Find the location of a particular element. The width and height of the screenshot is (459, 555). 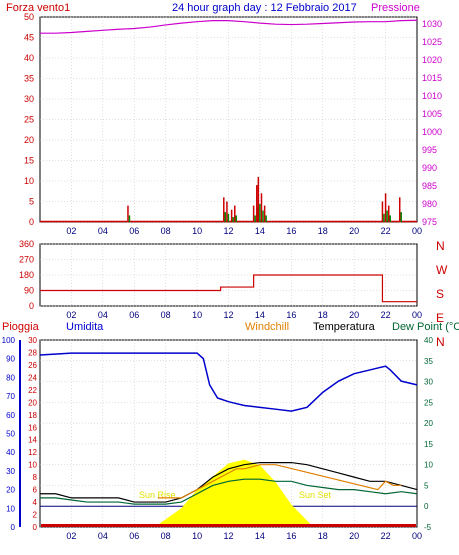

temp-y-tick-label: 35 is located at coordinates (428, 361).